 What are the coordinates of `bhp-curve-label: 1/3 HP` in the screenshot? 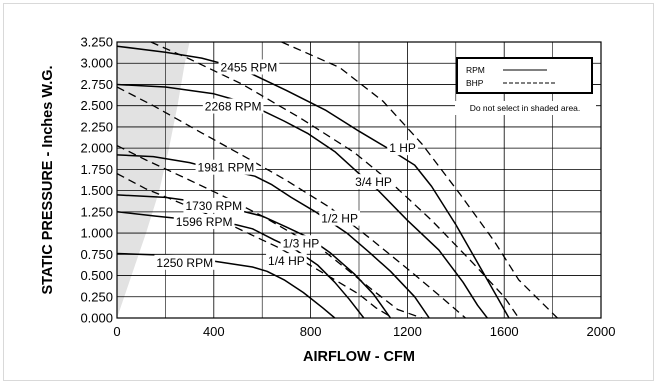 It's located at (301, 243).